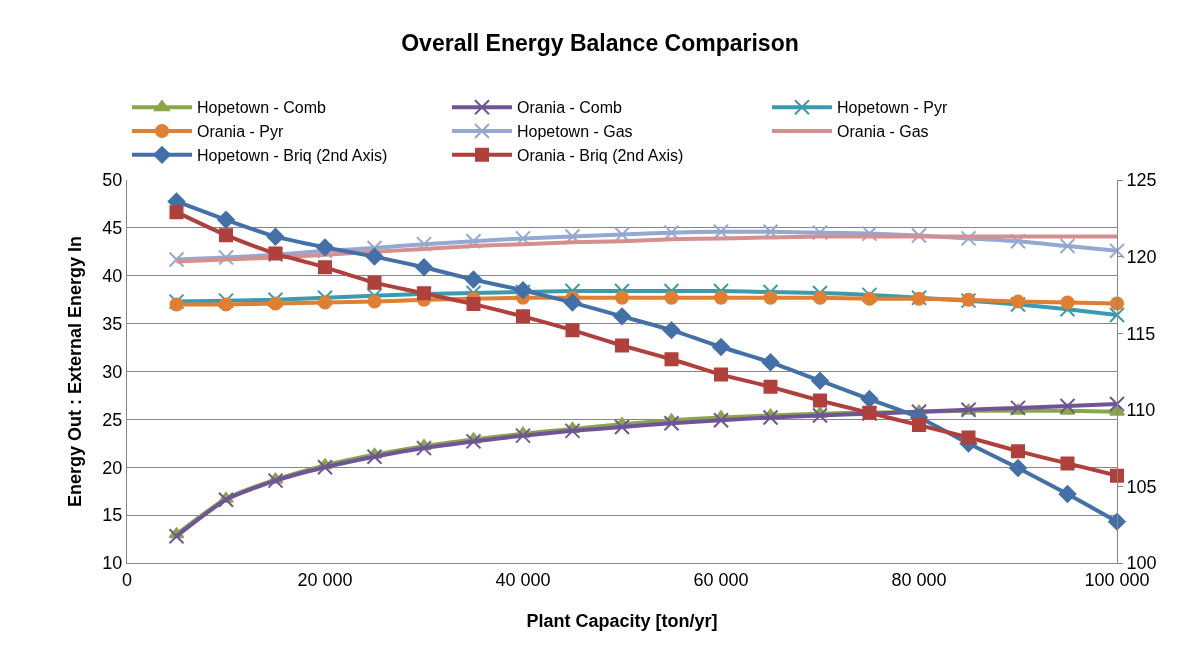  What do you see at coordinates (112, 419) in the screenshot?
I see `y-tick-label: 25` at bounding box center [112, 419].